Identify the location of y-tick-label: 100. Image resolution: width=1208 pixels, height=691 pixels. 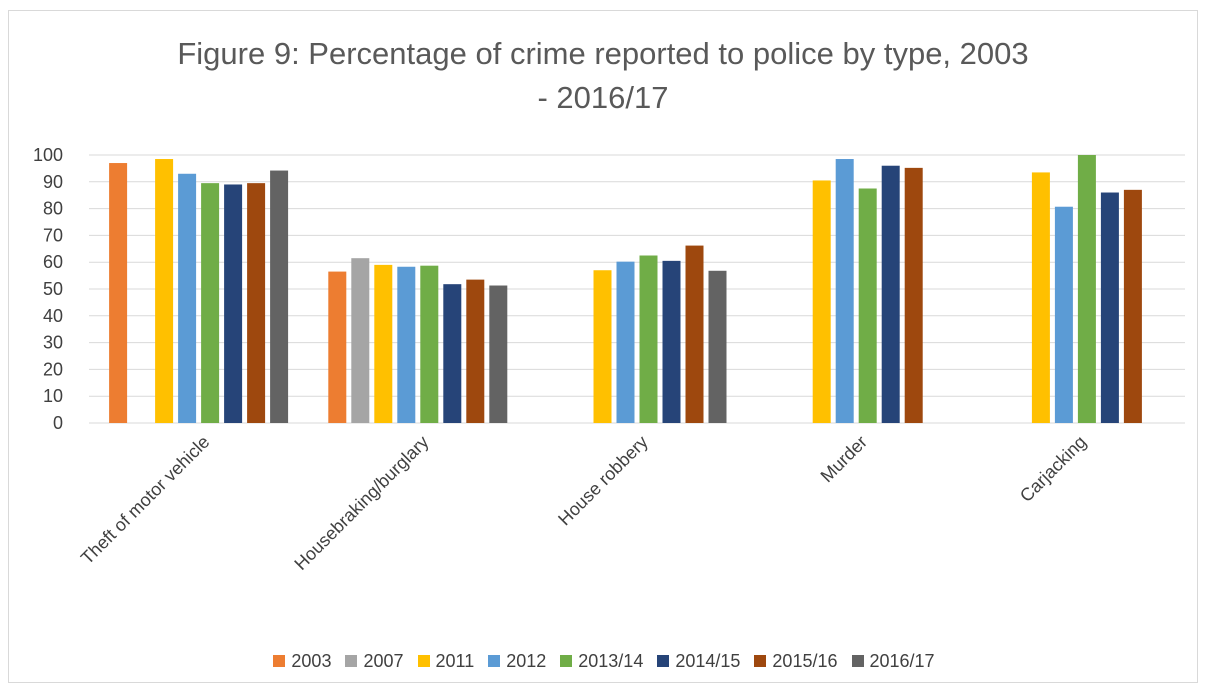
(48, 155).